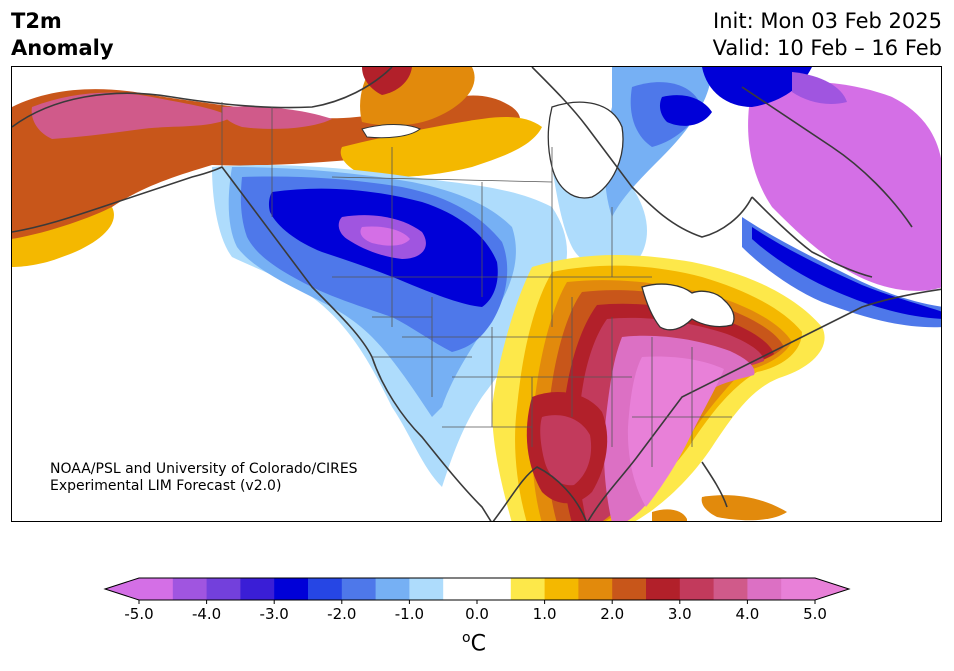  What do you see at coordinates (680, 614) in the screenshot?
I see `colorbar-tick-label: 3.0` at bounding box center [680, 614].